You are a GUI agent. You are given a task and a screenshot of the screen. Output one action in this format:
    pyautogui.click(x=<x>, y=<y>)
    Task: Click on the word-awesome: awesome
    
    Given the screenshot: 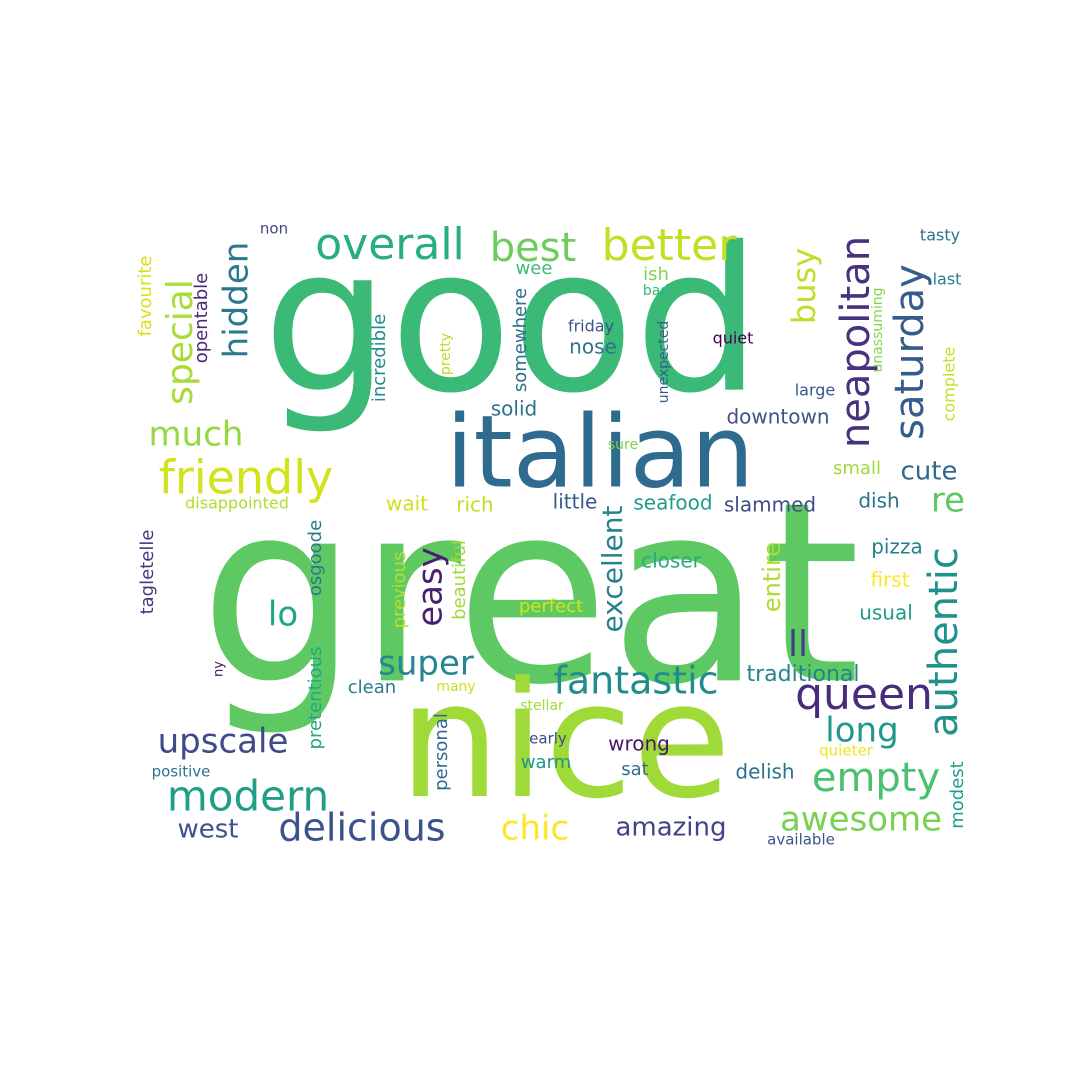 What is the action you would take?
    pyautogui.click(x=861, y=820)
    